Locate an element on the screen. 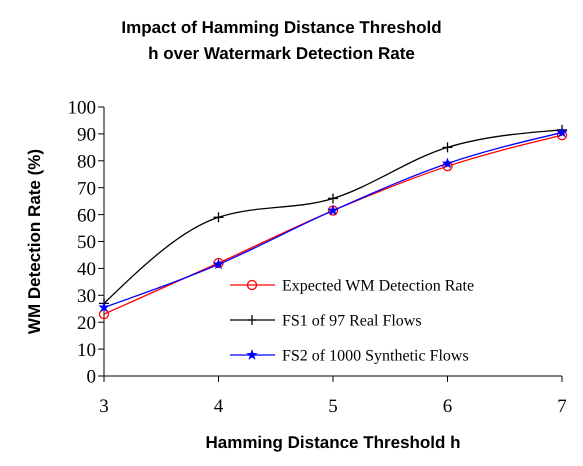 This screenshot has height=466, width=583. y-tick-label: 0 is located at coordinates (91, 377).